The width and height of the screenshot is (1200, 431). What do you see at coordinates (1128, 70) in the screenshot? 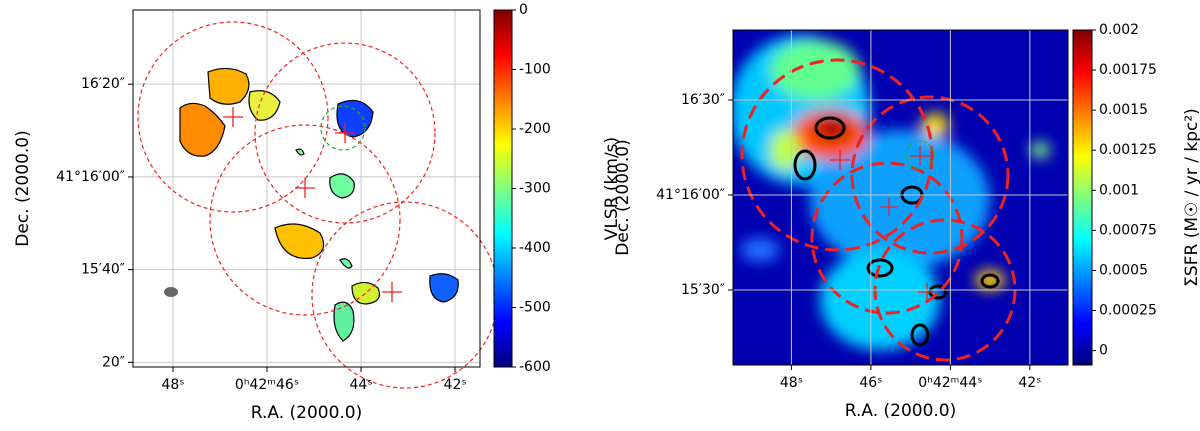
I see `colorbar-tick-label: 0.00175` at bounding box center [1128, 70].